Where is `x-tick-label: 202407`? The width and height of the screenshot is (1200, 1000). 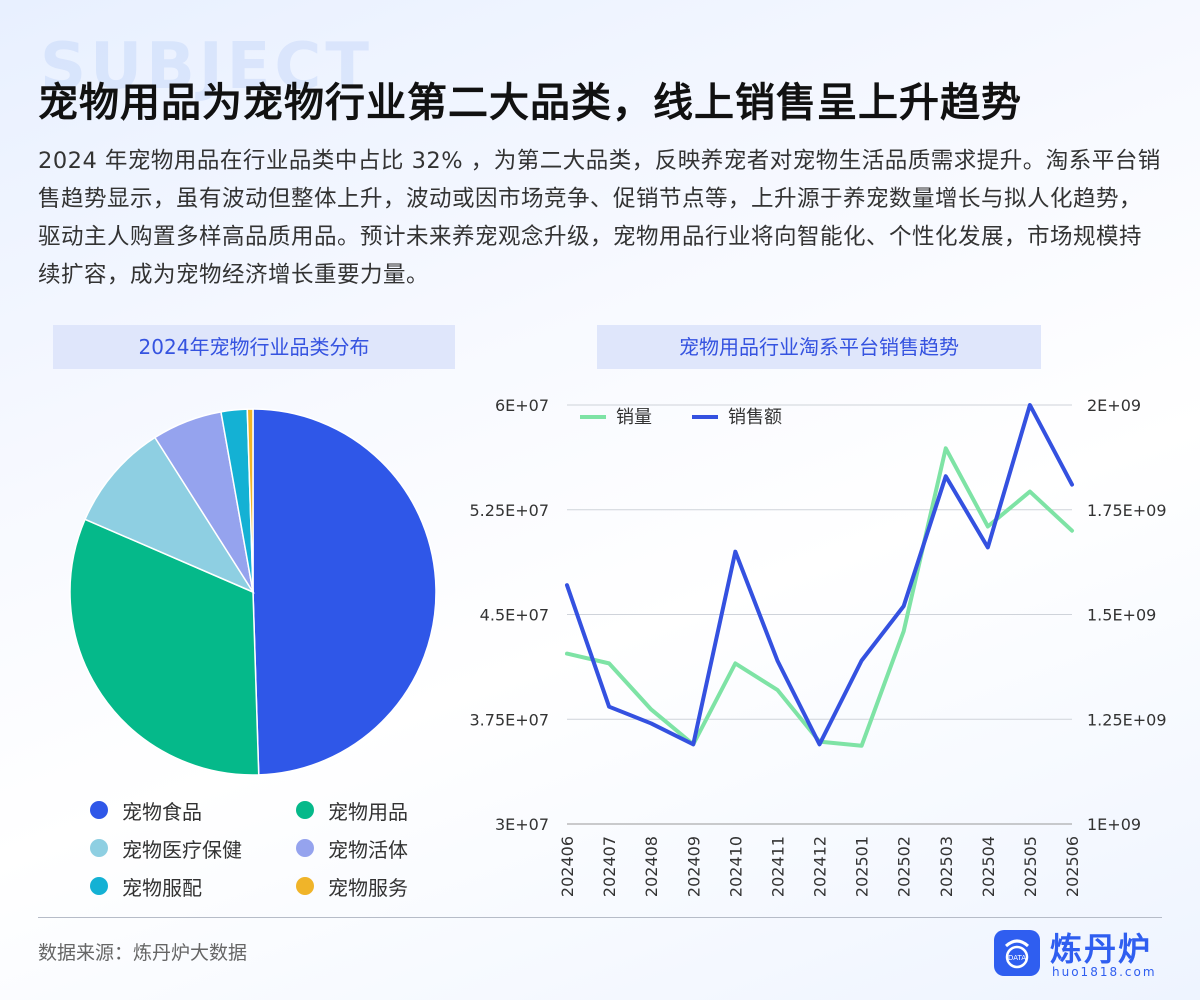
x-tick-label: 202407 is located at coordinates (609, 866).